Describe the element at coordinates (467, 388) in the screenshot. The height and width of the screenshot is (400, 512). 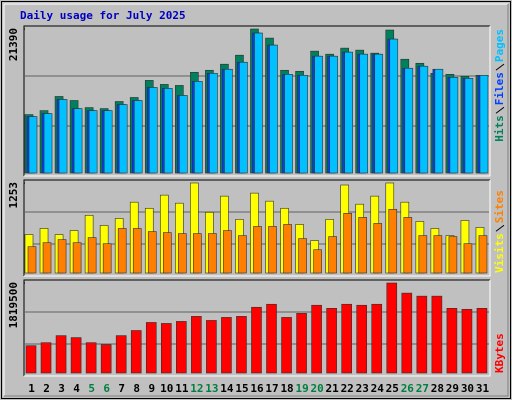
I see `x-tick-label: 30` at that location.